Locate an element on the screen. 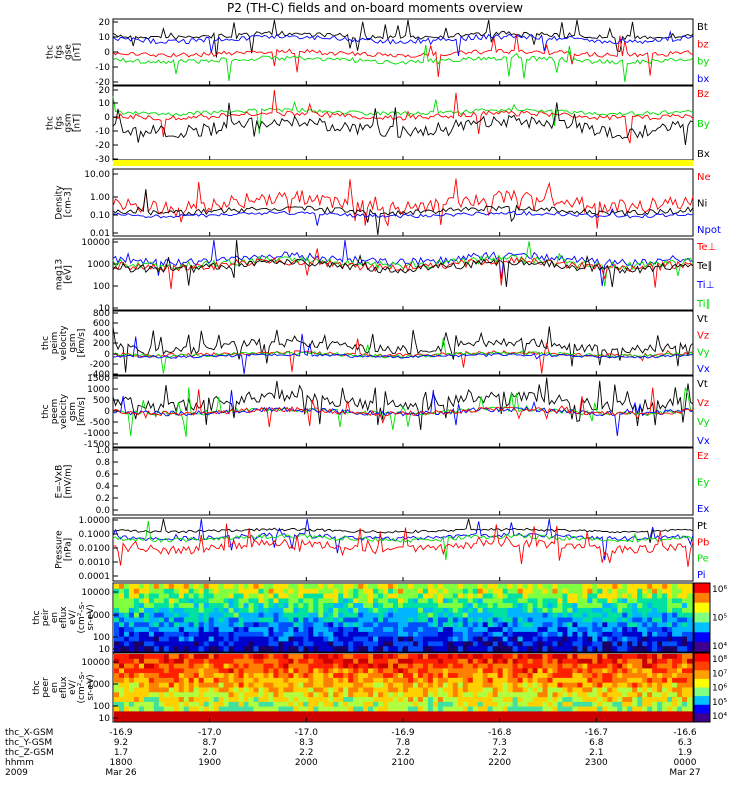 The height and width of the screenshot is (800, 750). panel-10-ylabel: peer is located at coordinates (46, 687).